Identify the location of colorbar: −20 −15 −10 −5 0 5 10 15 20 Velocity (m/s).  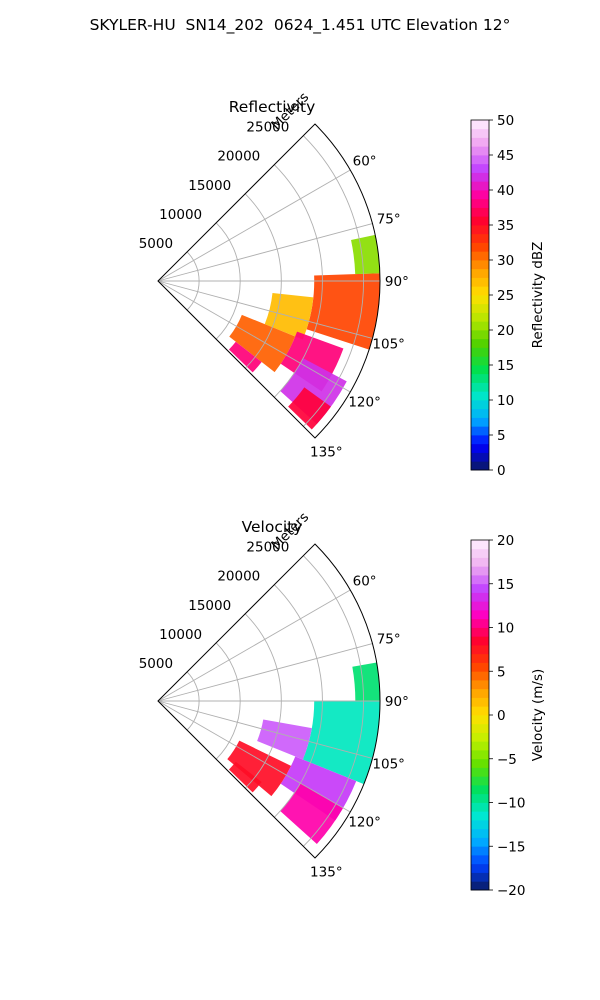
(508, 716).